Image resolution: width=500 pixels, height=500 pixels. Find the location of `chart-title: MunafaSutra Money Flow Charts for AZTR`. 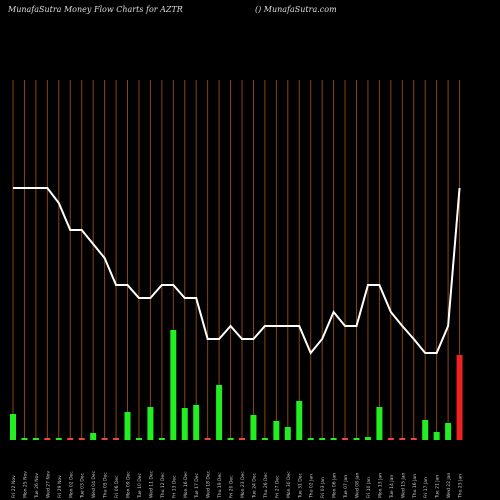

chart-title: MunafaSutra Money Flow Charts for AZTR is located at coordinates (95, 9).